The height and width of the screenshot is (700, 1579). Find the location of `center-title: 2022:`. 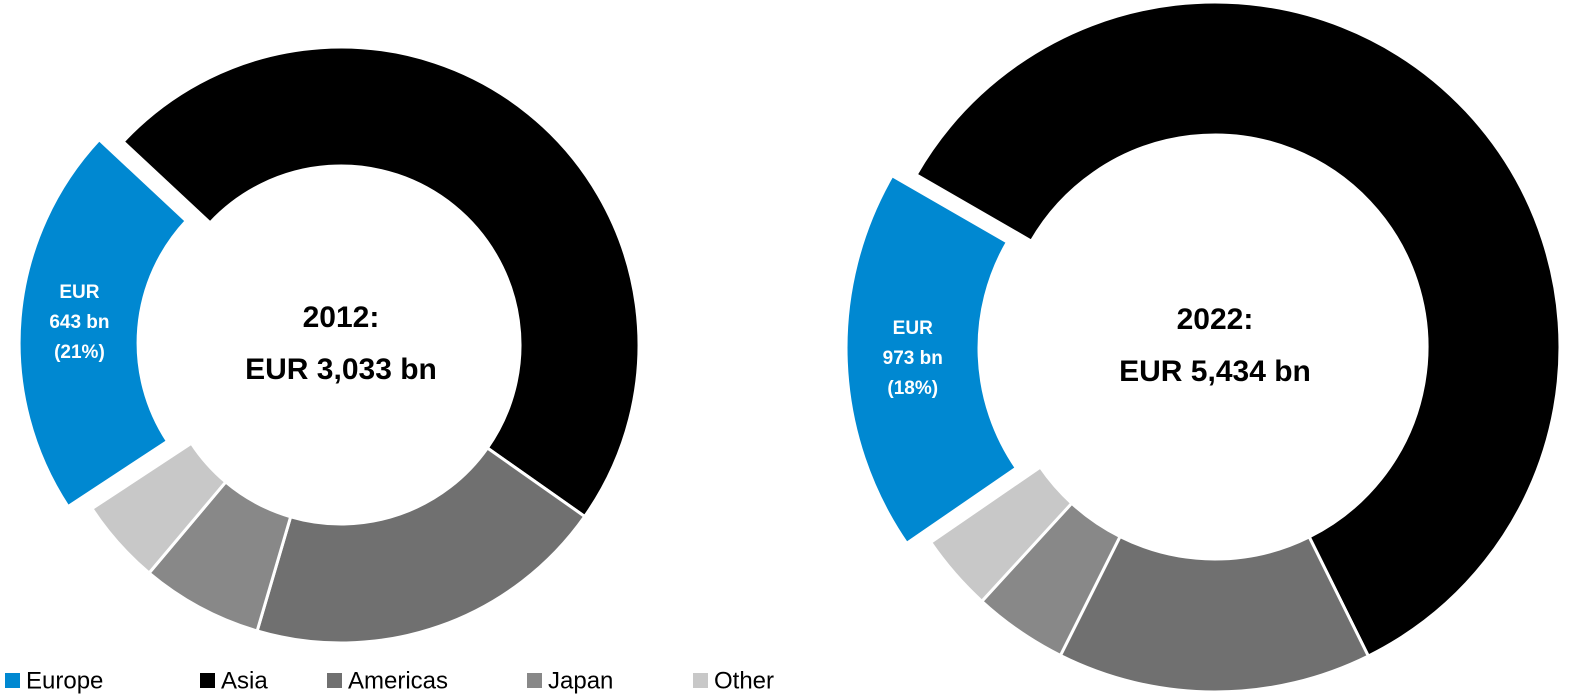

center-title: 2022: is located at coordinates (1215, 319).